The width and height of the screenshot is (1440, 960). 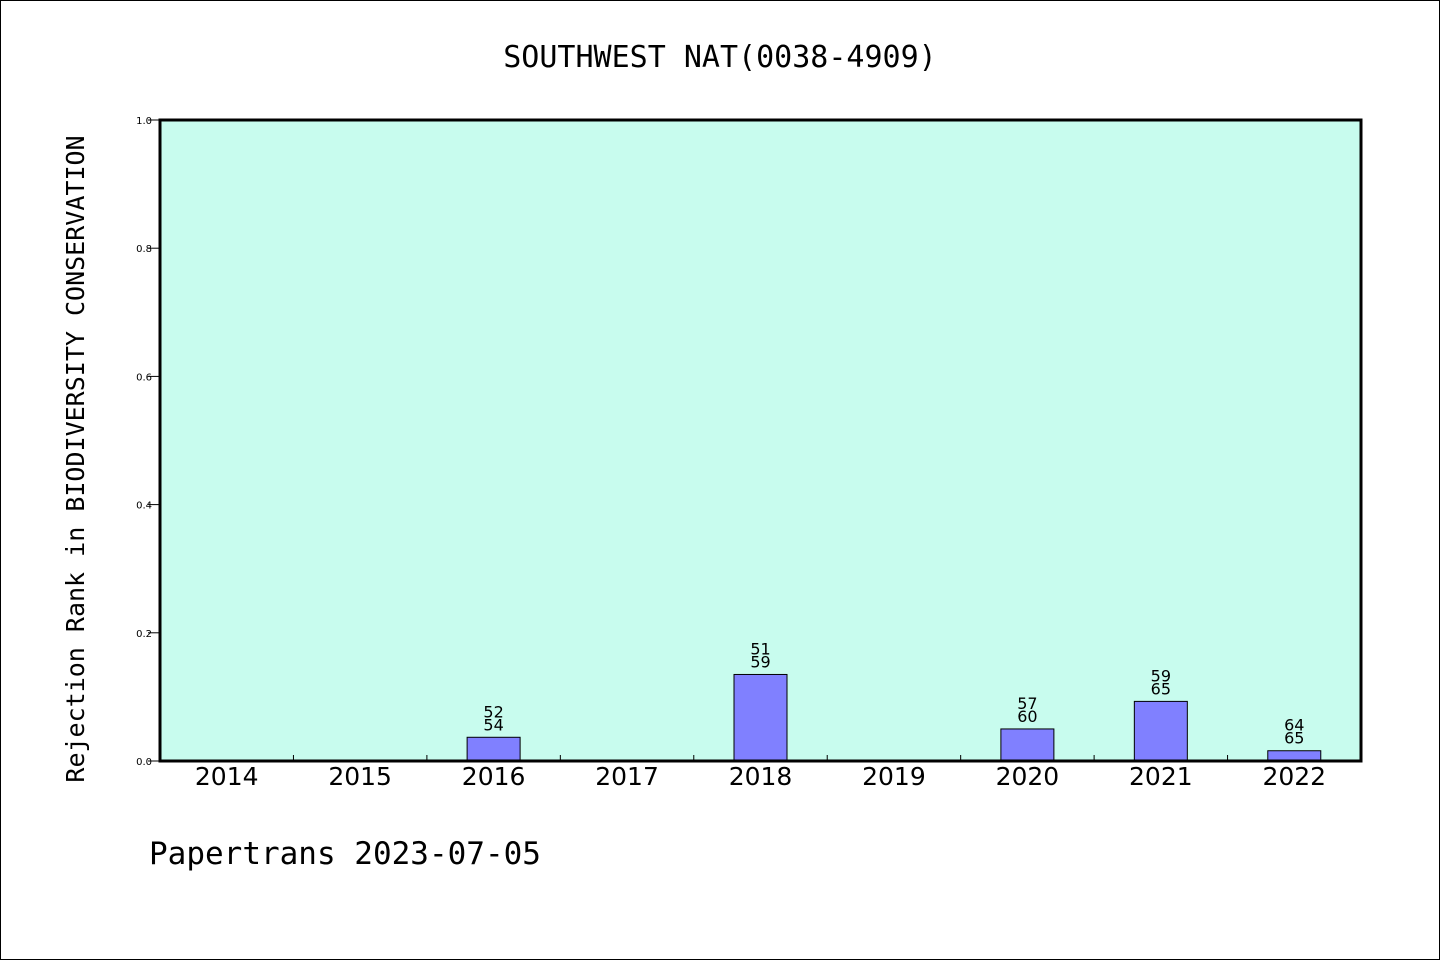 I want to click on bar-series, so click(x=894, y=717).